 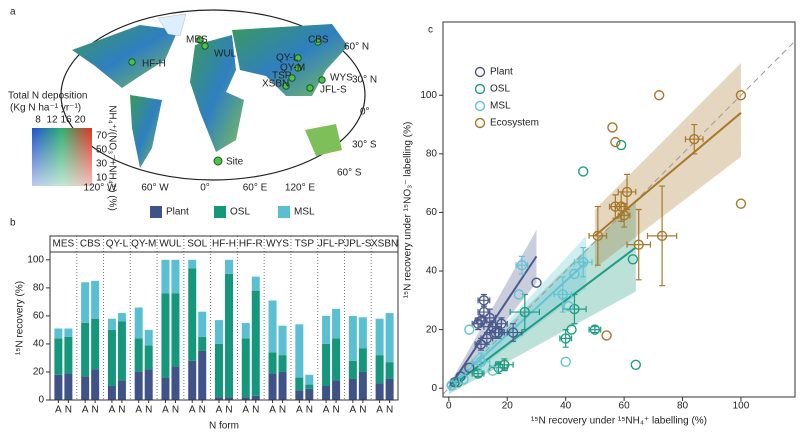 What do you see at coordinates (480, 106) in the screenshot?
I see `legend-marker` at bounding box center [480, 106].